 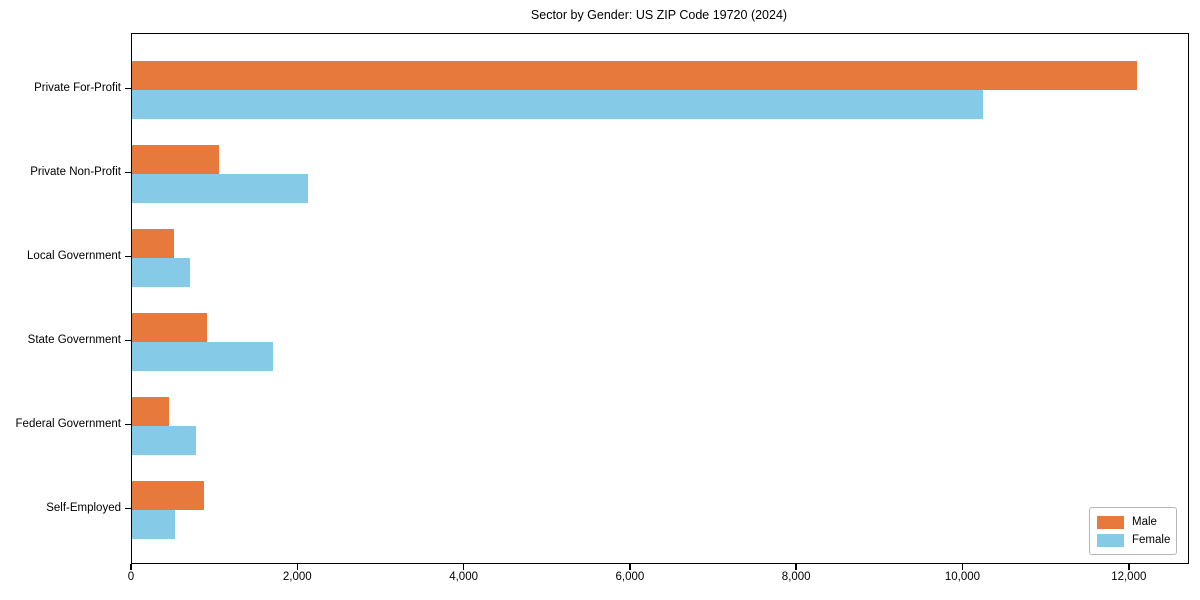 What do you see at coordinates (1151, 540) in the screenshot?
I see `legend-label-female: Female` at bounding box center [1151, 540].